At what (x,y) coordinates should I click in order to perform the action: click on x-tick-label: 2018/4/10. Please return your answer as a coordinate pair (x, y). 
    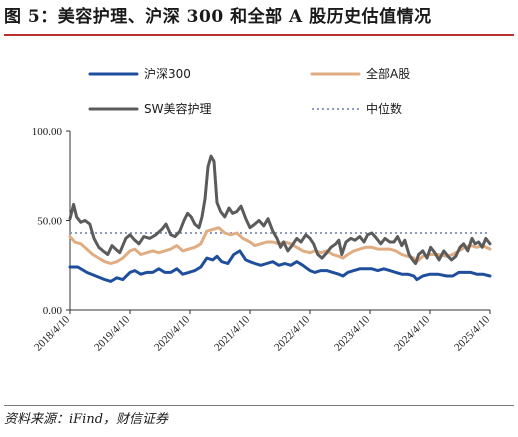
    Looking at the image, I should click on (52, 333).